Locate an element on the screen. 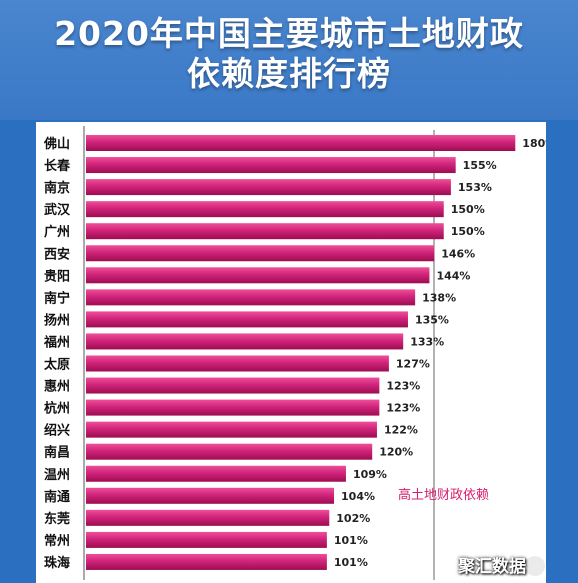 The image size is (578, 583). value-label: 102% is located at coordinates (353, 518).